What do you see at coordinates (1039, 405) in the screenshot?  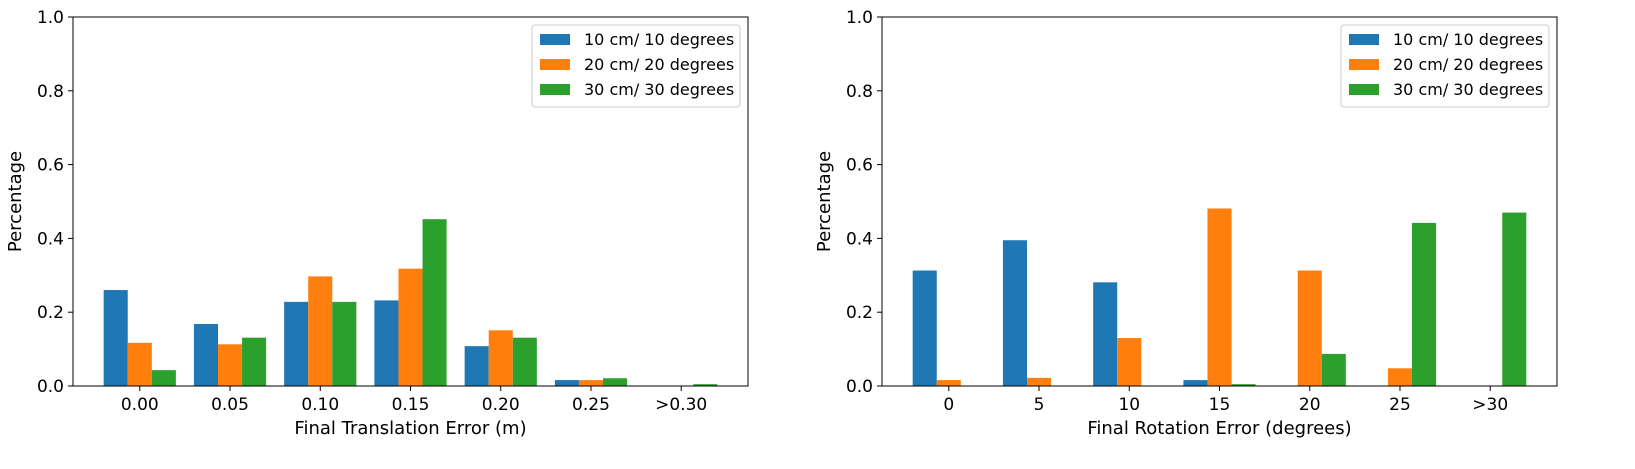 I see `x-tick-label: 5` at bounding box center [1039, 405].